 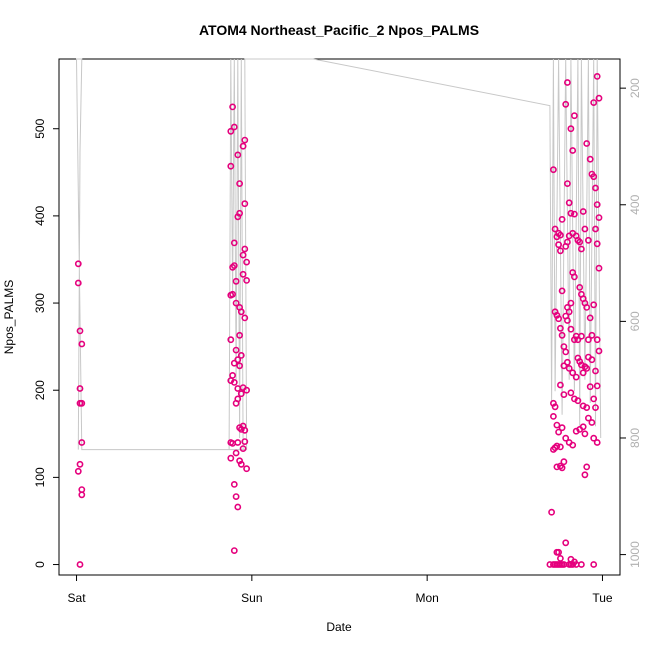 What do you see at coordinates (340, 589) in the screenshot?
I see `x-axis: Sat Sun Mon Tue` at bounding box center [340, 589].